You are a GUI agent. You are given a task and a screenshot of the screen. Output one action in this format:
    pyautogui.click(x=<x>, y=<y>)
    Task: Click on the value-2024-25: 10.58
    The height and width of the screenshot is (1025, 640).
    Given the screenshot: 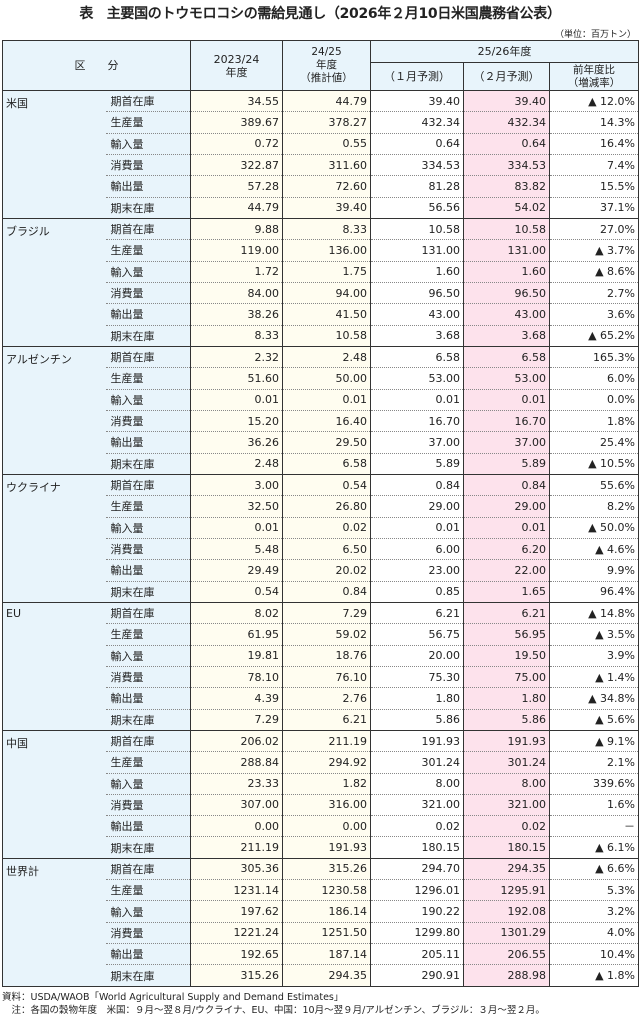 What is the action you would take?
    pyautogui.click(x=326, y=336)
    